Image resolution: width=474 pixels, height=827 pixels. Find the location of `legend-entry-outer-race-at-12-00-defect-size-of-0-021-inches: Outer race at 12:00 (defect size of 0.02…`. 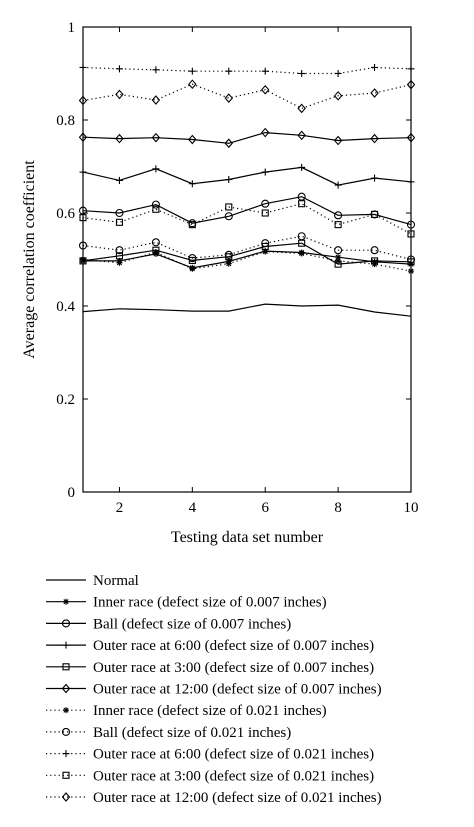

legend-entry-outer-race-at-12-00-defect-size-of-0-021-inches: Outer race at 12:00 (defect size of 0.02… is located at coordinates (214, 798).